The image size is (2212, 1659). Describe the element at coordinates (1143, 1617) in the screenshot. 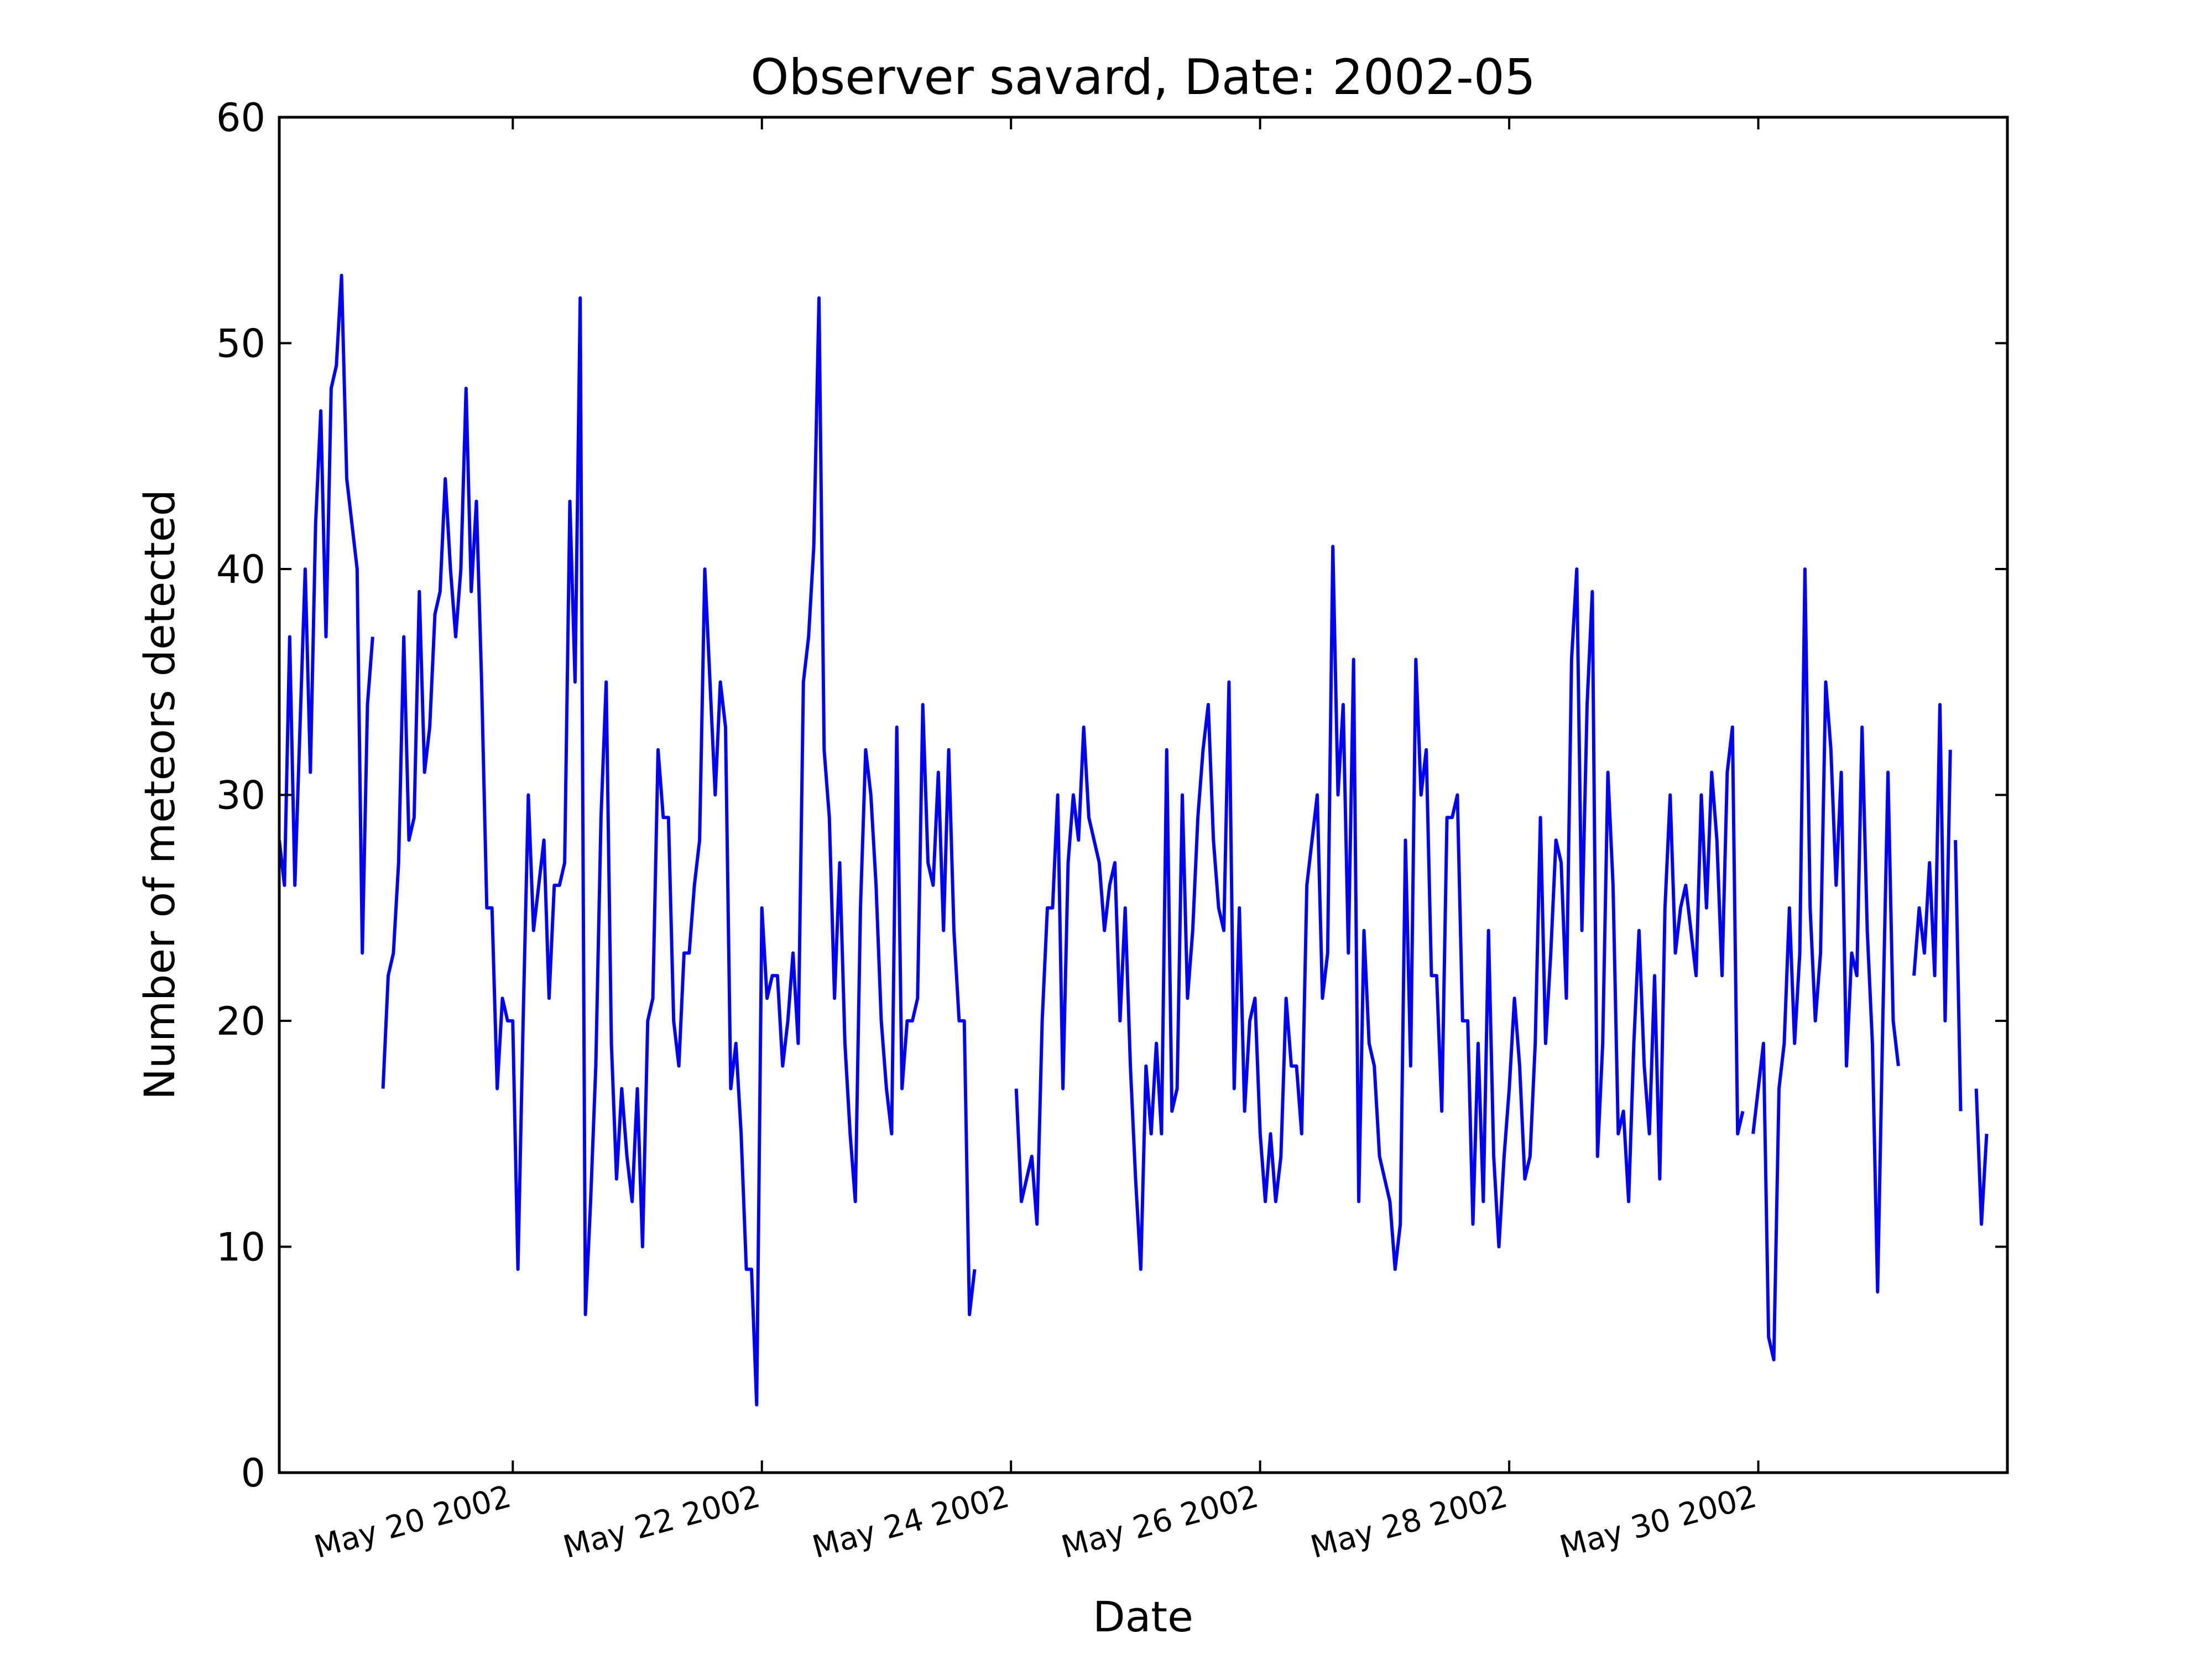

I see `x-axis-label: Date` at that location.